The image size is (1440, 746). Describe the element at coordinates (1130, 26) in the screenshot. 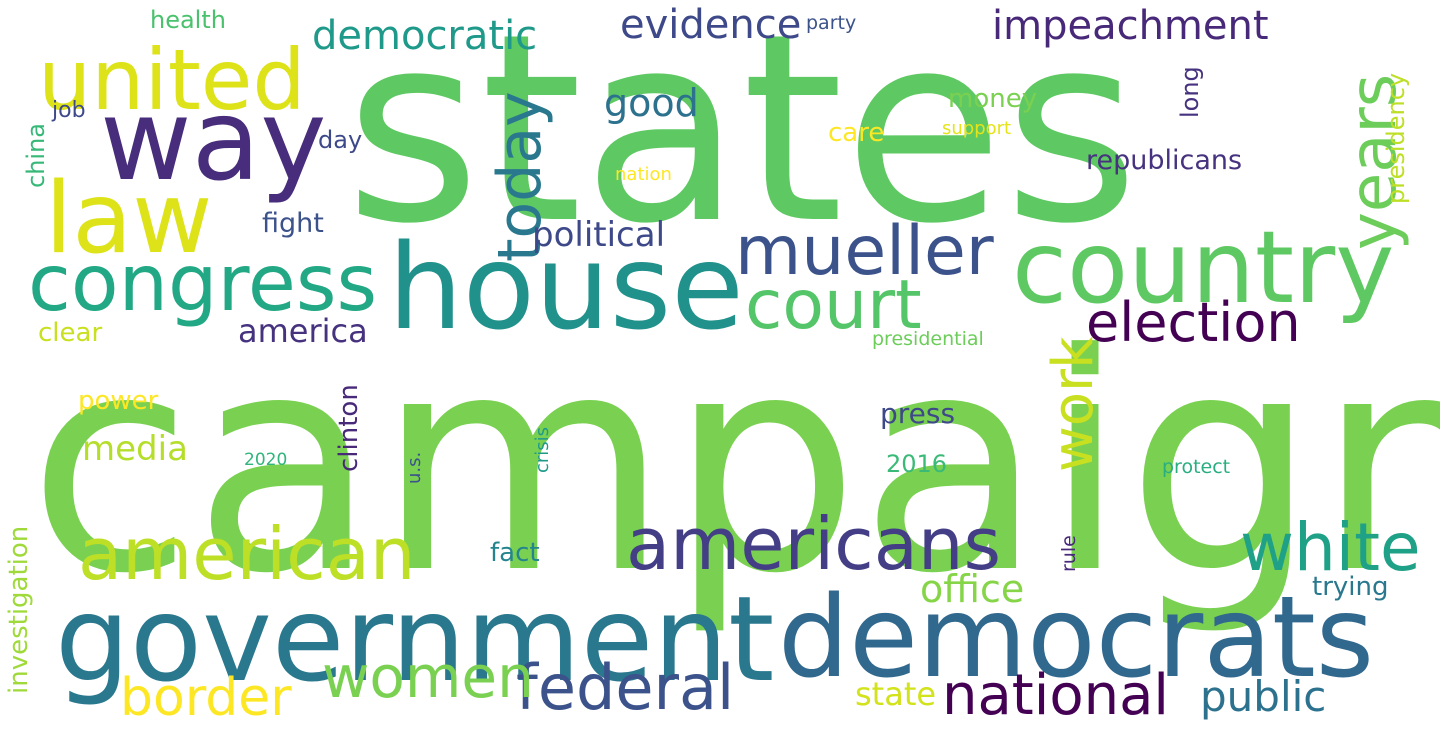

I see `word-impeachment: impeachment` at that location.